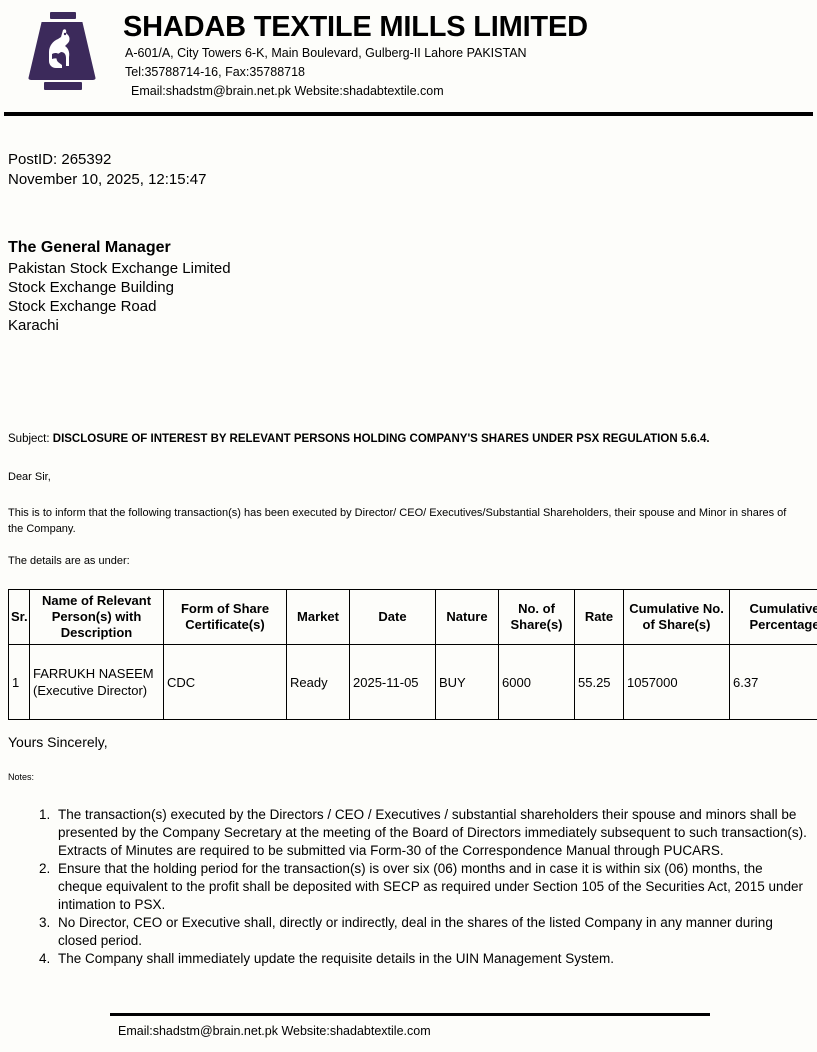 The height and width of the screenshot is (1052, 817). Describe the element at coordinates (536, 682) in the screenshot. I see `cell-shares: 6000` at that location.